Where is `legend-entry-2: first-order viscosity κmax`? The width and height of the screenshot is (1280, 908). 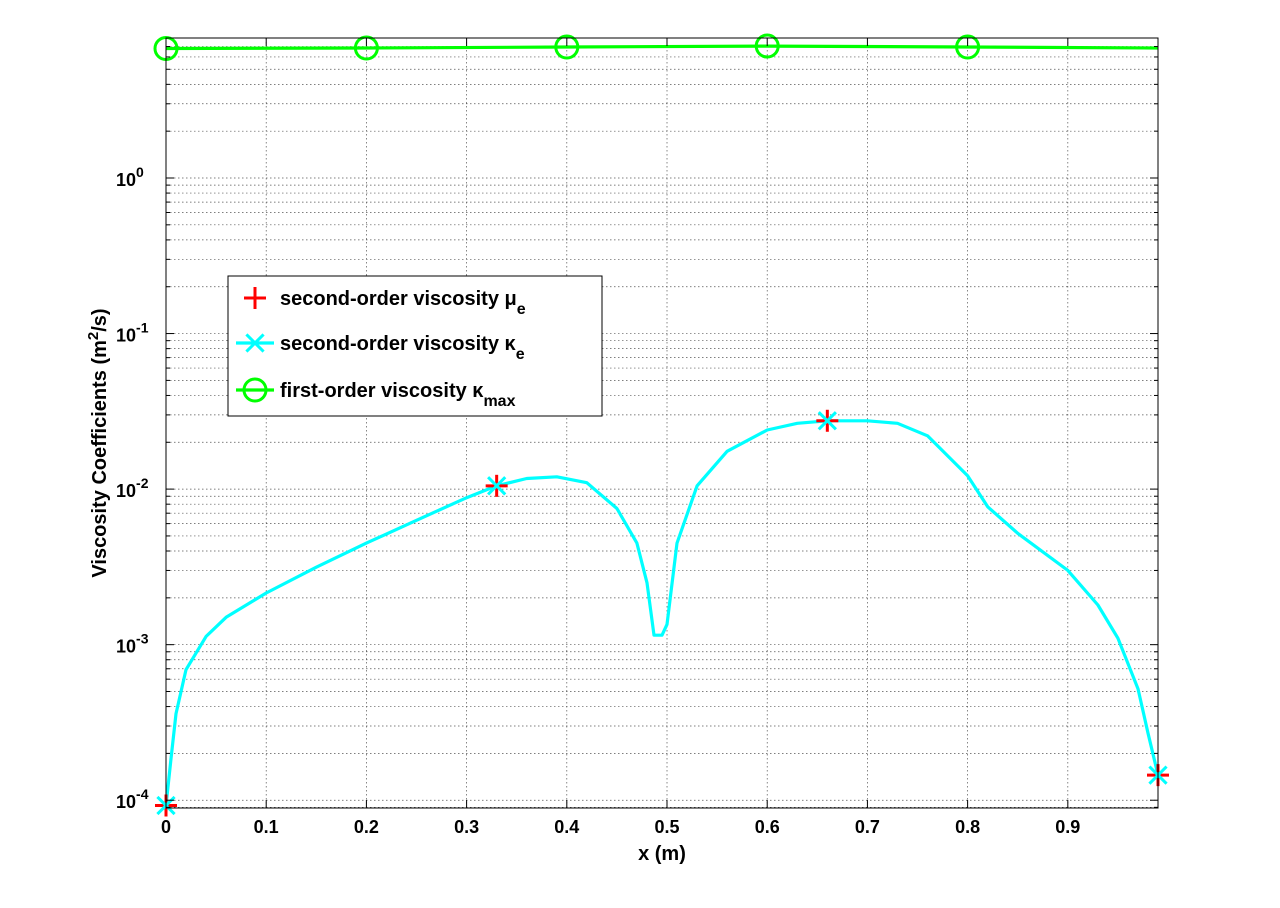
legend-entry-2: first-order viscosity κmax is located at coordinates (376, 393).